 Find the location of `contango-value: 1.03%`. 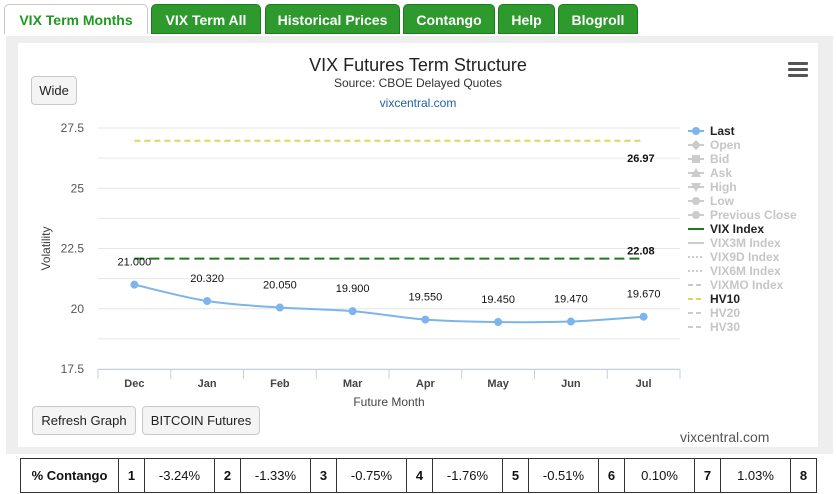

contango-value: 1.03% is located at coordinates (755, 475).